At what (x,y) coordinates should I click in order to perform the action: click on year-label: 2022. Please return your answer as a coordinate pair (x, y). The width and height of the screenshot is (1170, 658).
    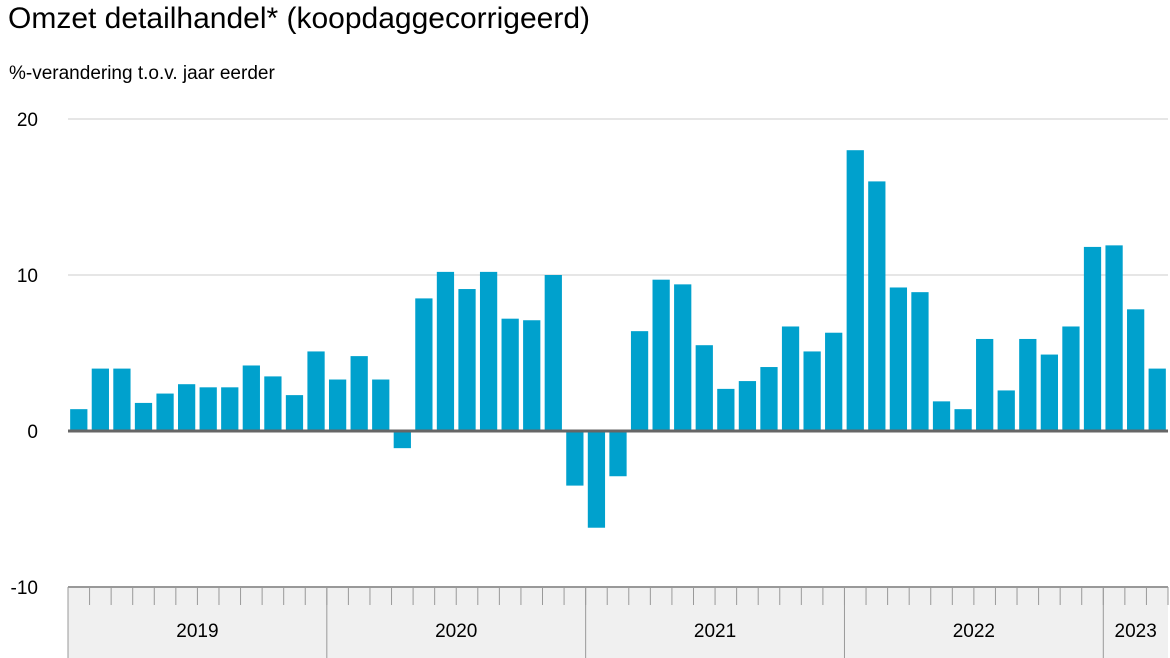
    Looking at the image, I should click on (974, 631).